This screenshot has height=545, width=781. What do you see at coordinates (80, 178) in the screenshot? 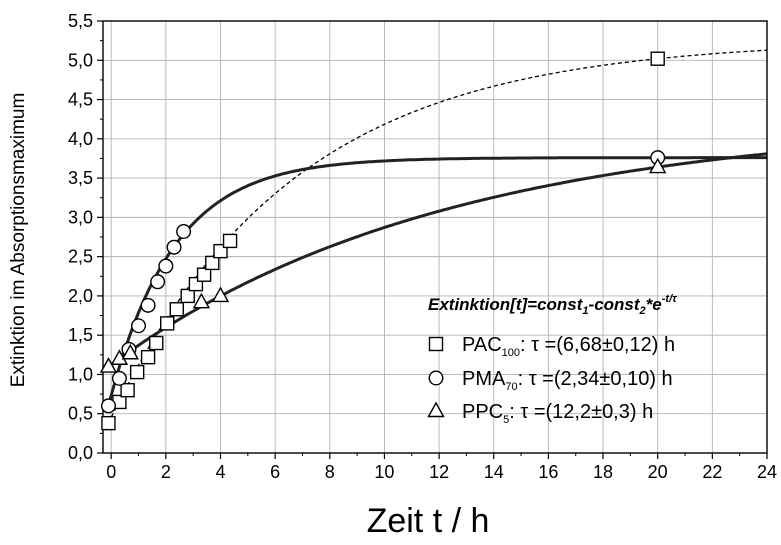
I see `y-tick-label: 3,5` at bounding box center [80, 178].